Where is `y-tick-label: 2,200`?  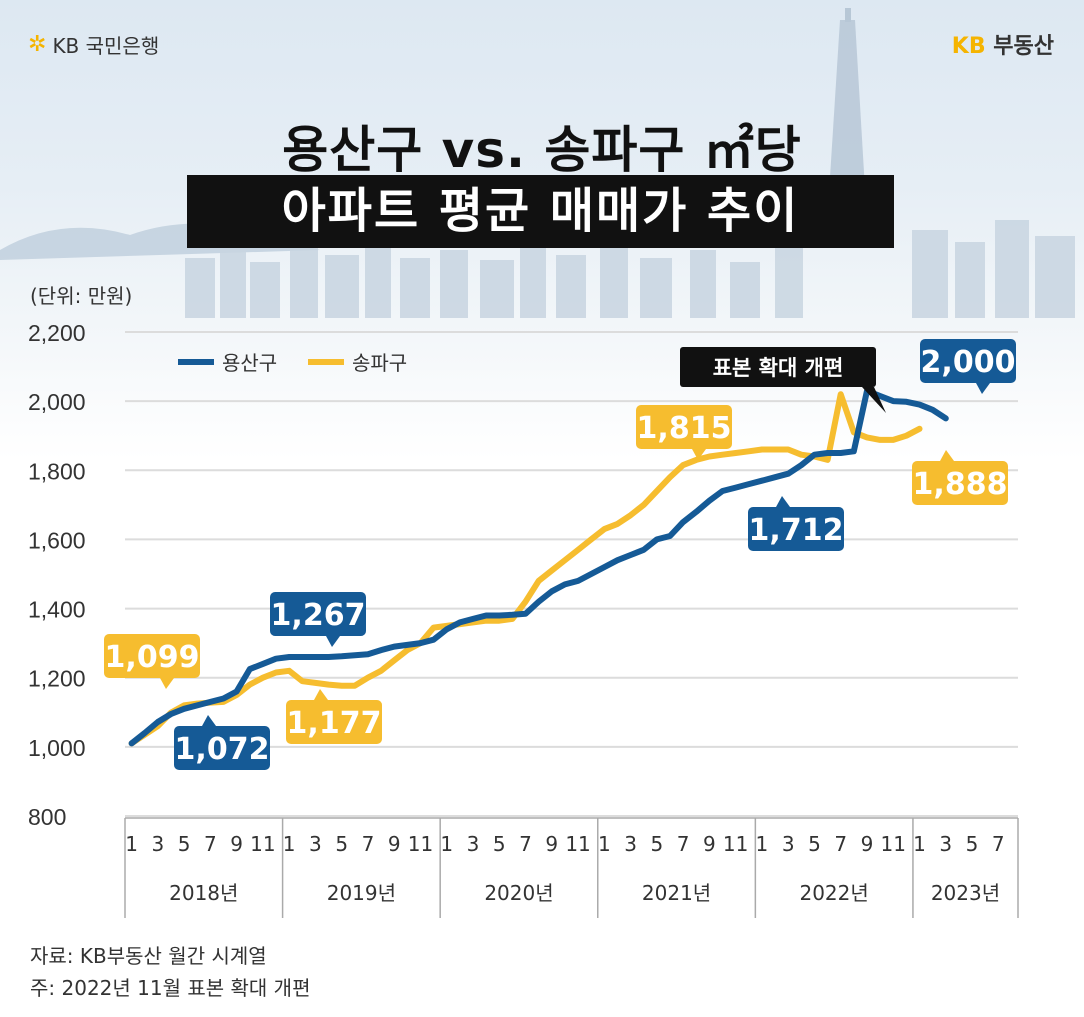 y-tick-label: 2,200 is located at coordinates (57, 333).